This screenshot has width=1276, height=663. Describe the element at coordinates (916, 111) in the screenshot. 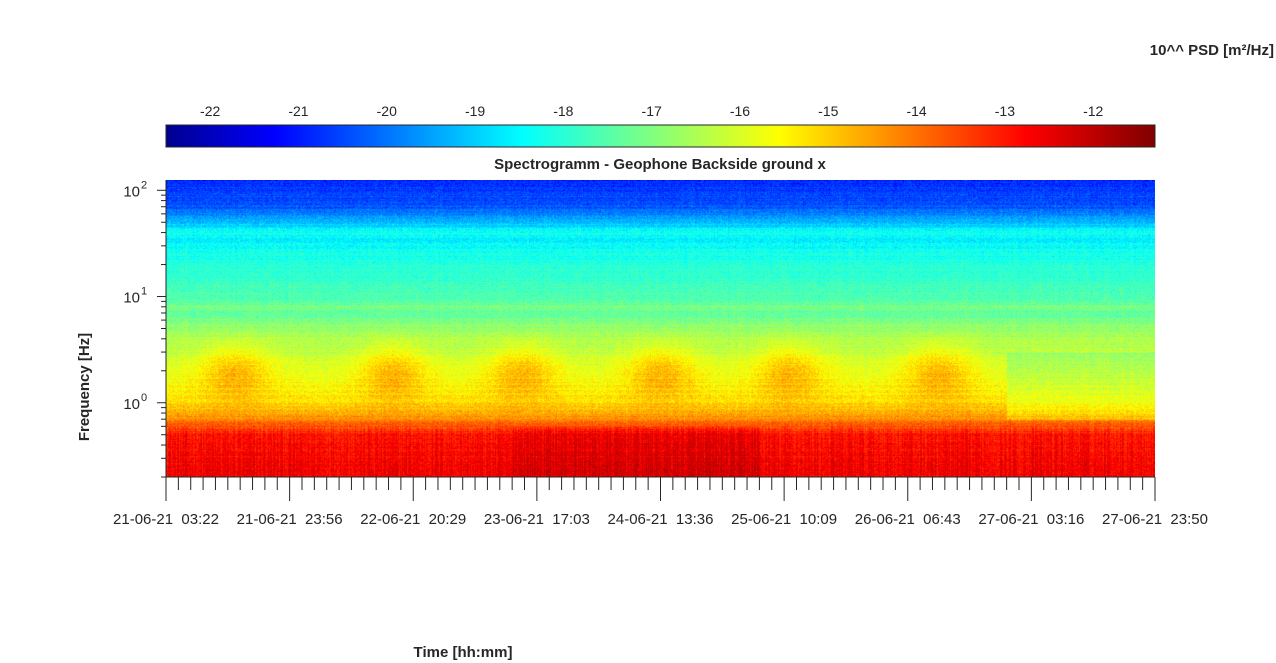

I see `colorbar-tick-label: -14` at that location.